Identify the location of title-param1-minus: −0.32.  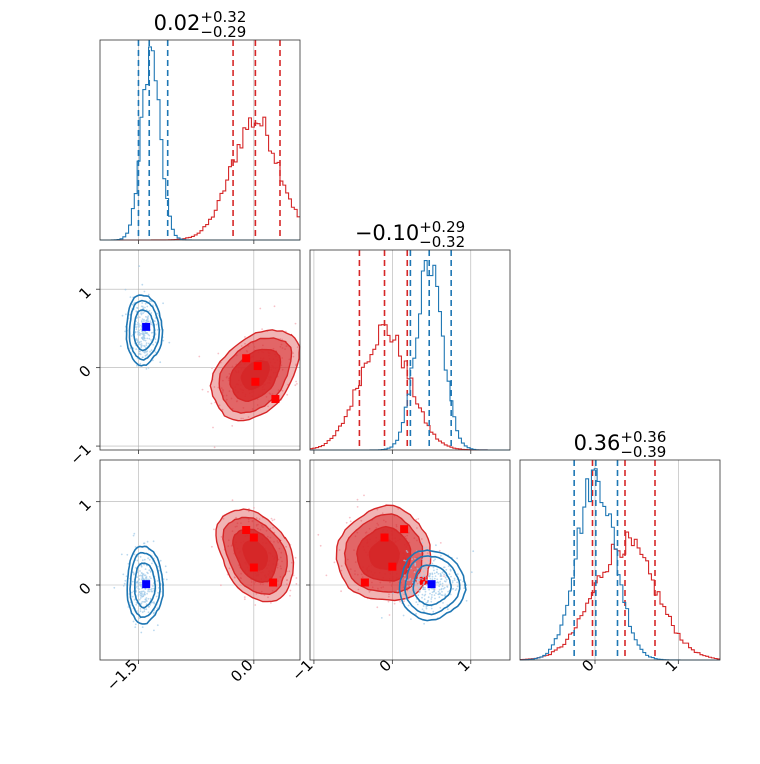
(442, 242).